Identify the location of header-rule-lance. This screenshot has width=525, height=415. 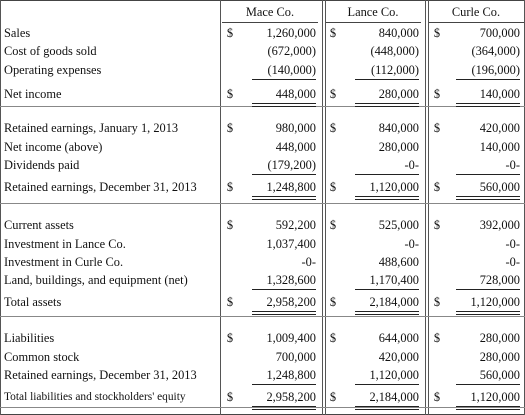
(373, 22).